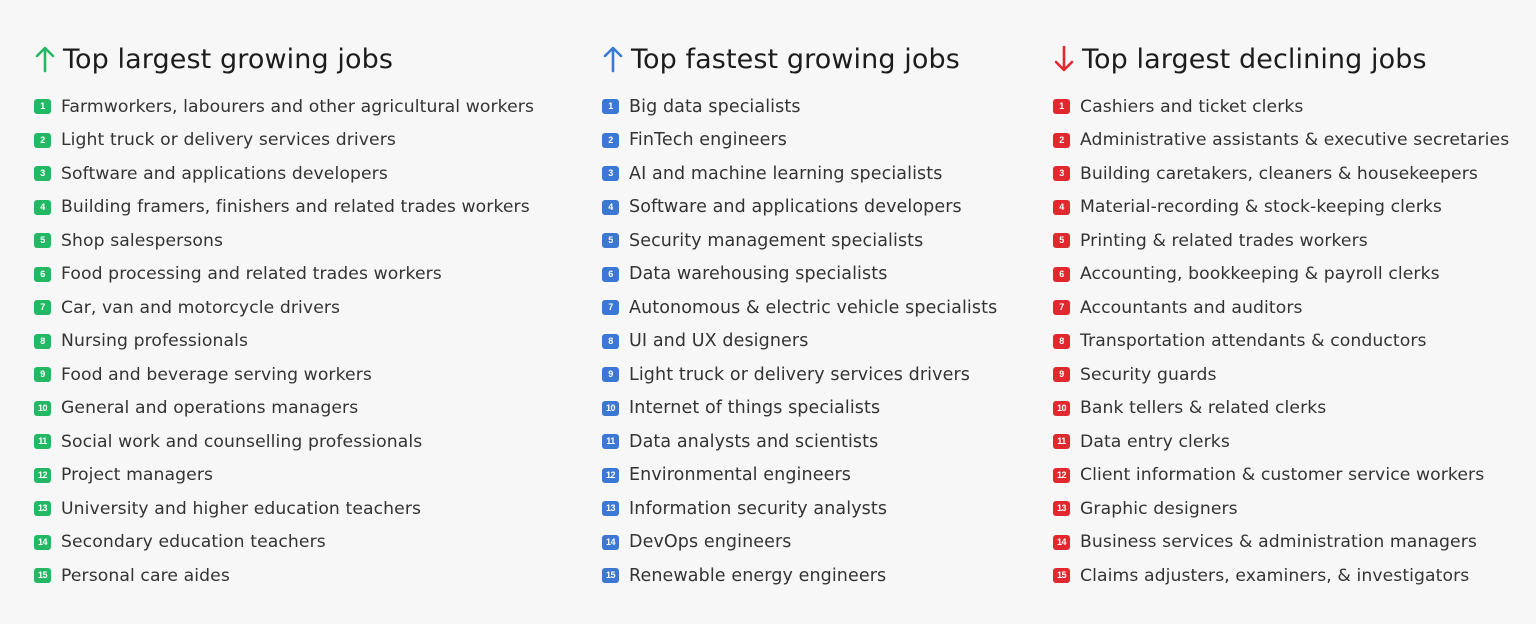 This screenshot has height=624, width=1536. I want to click on job-label: Transportation attendants & conductors, so click(1253, 341).